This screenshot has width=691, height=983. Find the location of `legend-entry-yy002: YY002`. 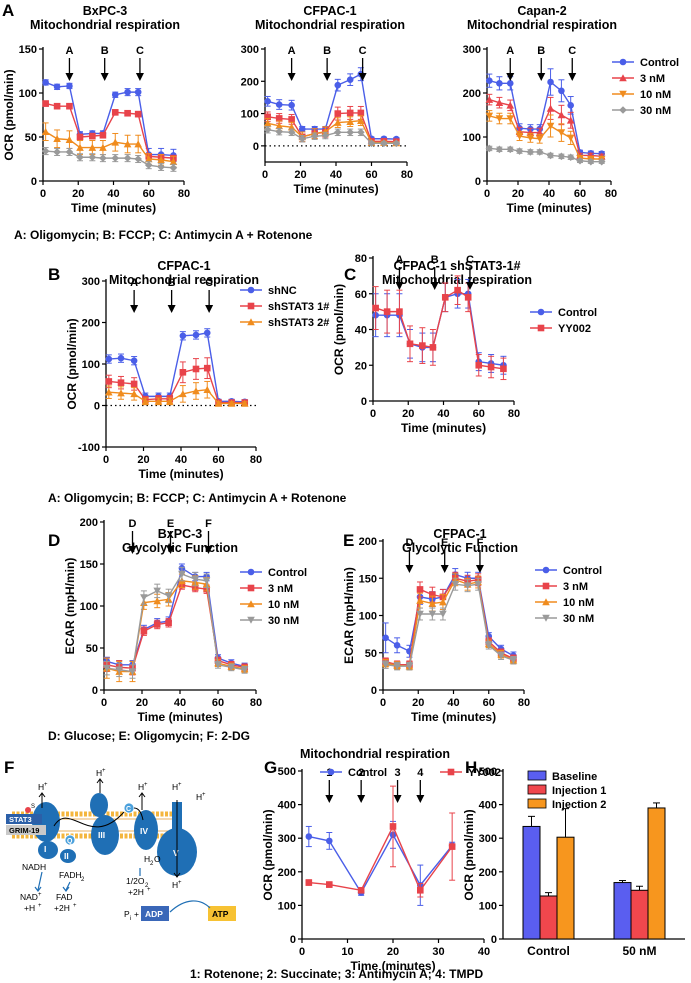

legend-entry-yy002: YY002 is located at coordinates (560, 329).